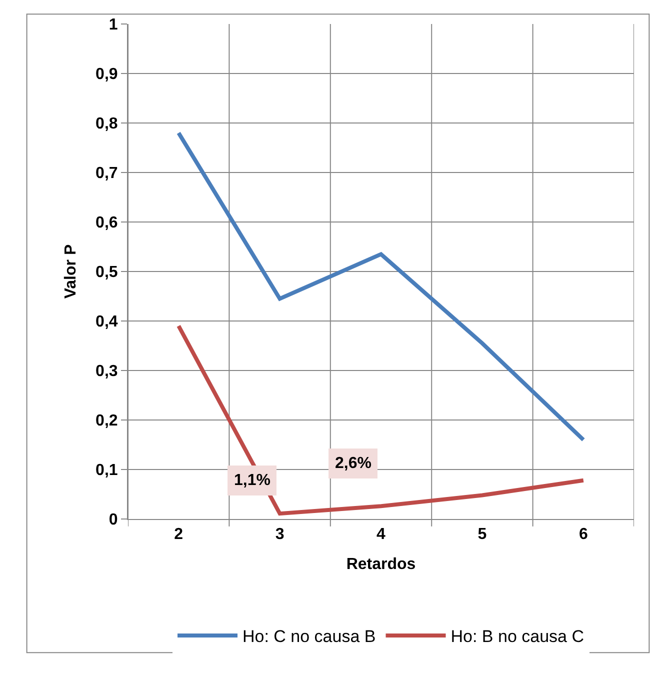 Image resolution: width=661 pixels, height=683 pixels. What do you see at coordinates (107, 173) in the screenshot?
I see `y-tick-label: 0,7` at bounding box center [107, 173].